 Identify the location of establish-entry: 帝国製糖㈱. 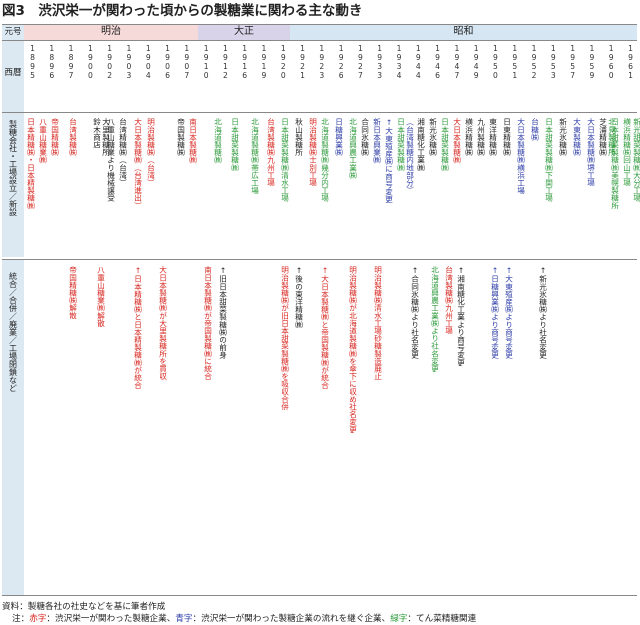
(180, 137).